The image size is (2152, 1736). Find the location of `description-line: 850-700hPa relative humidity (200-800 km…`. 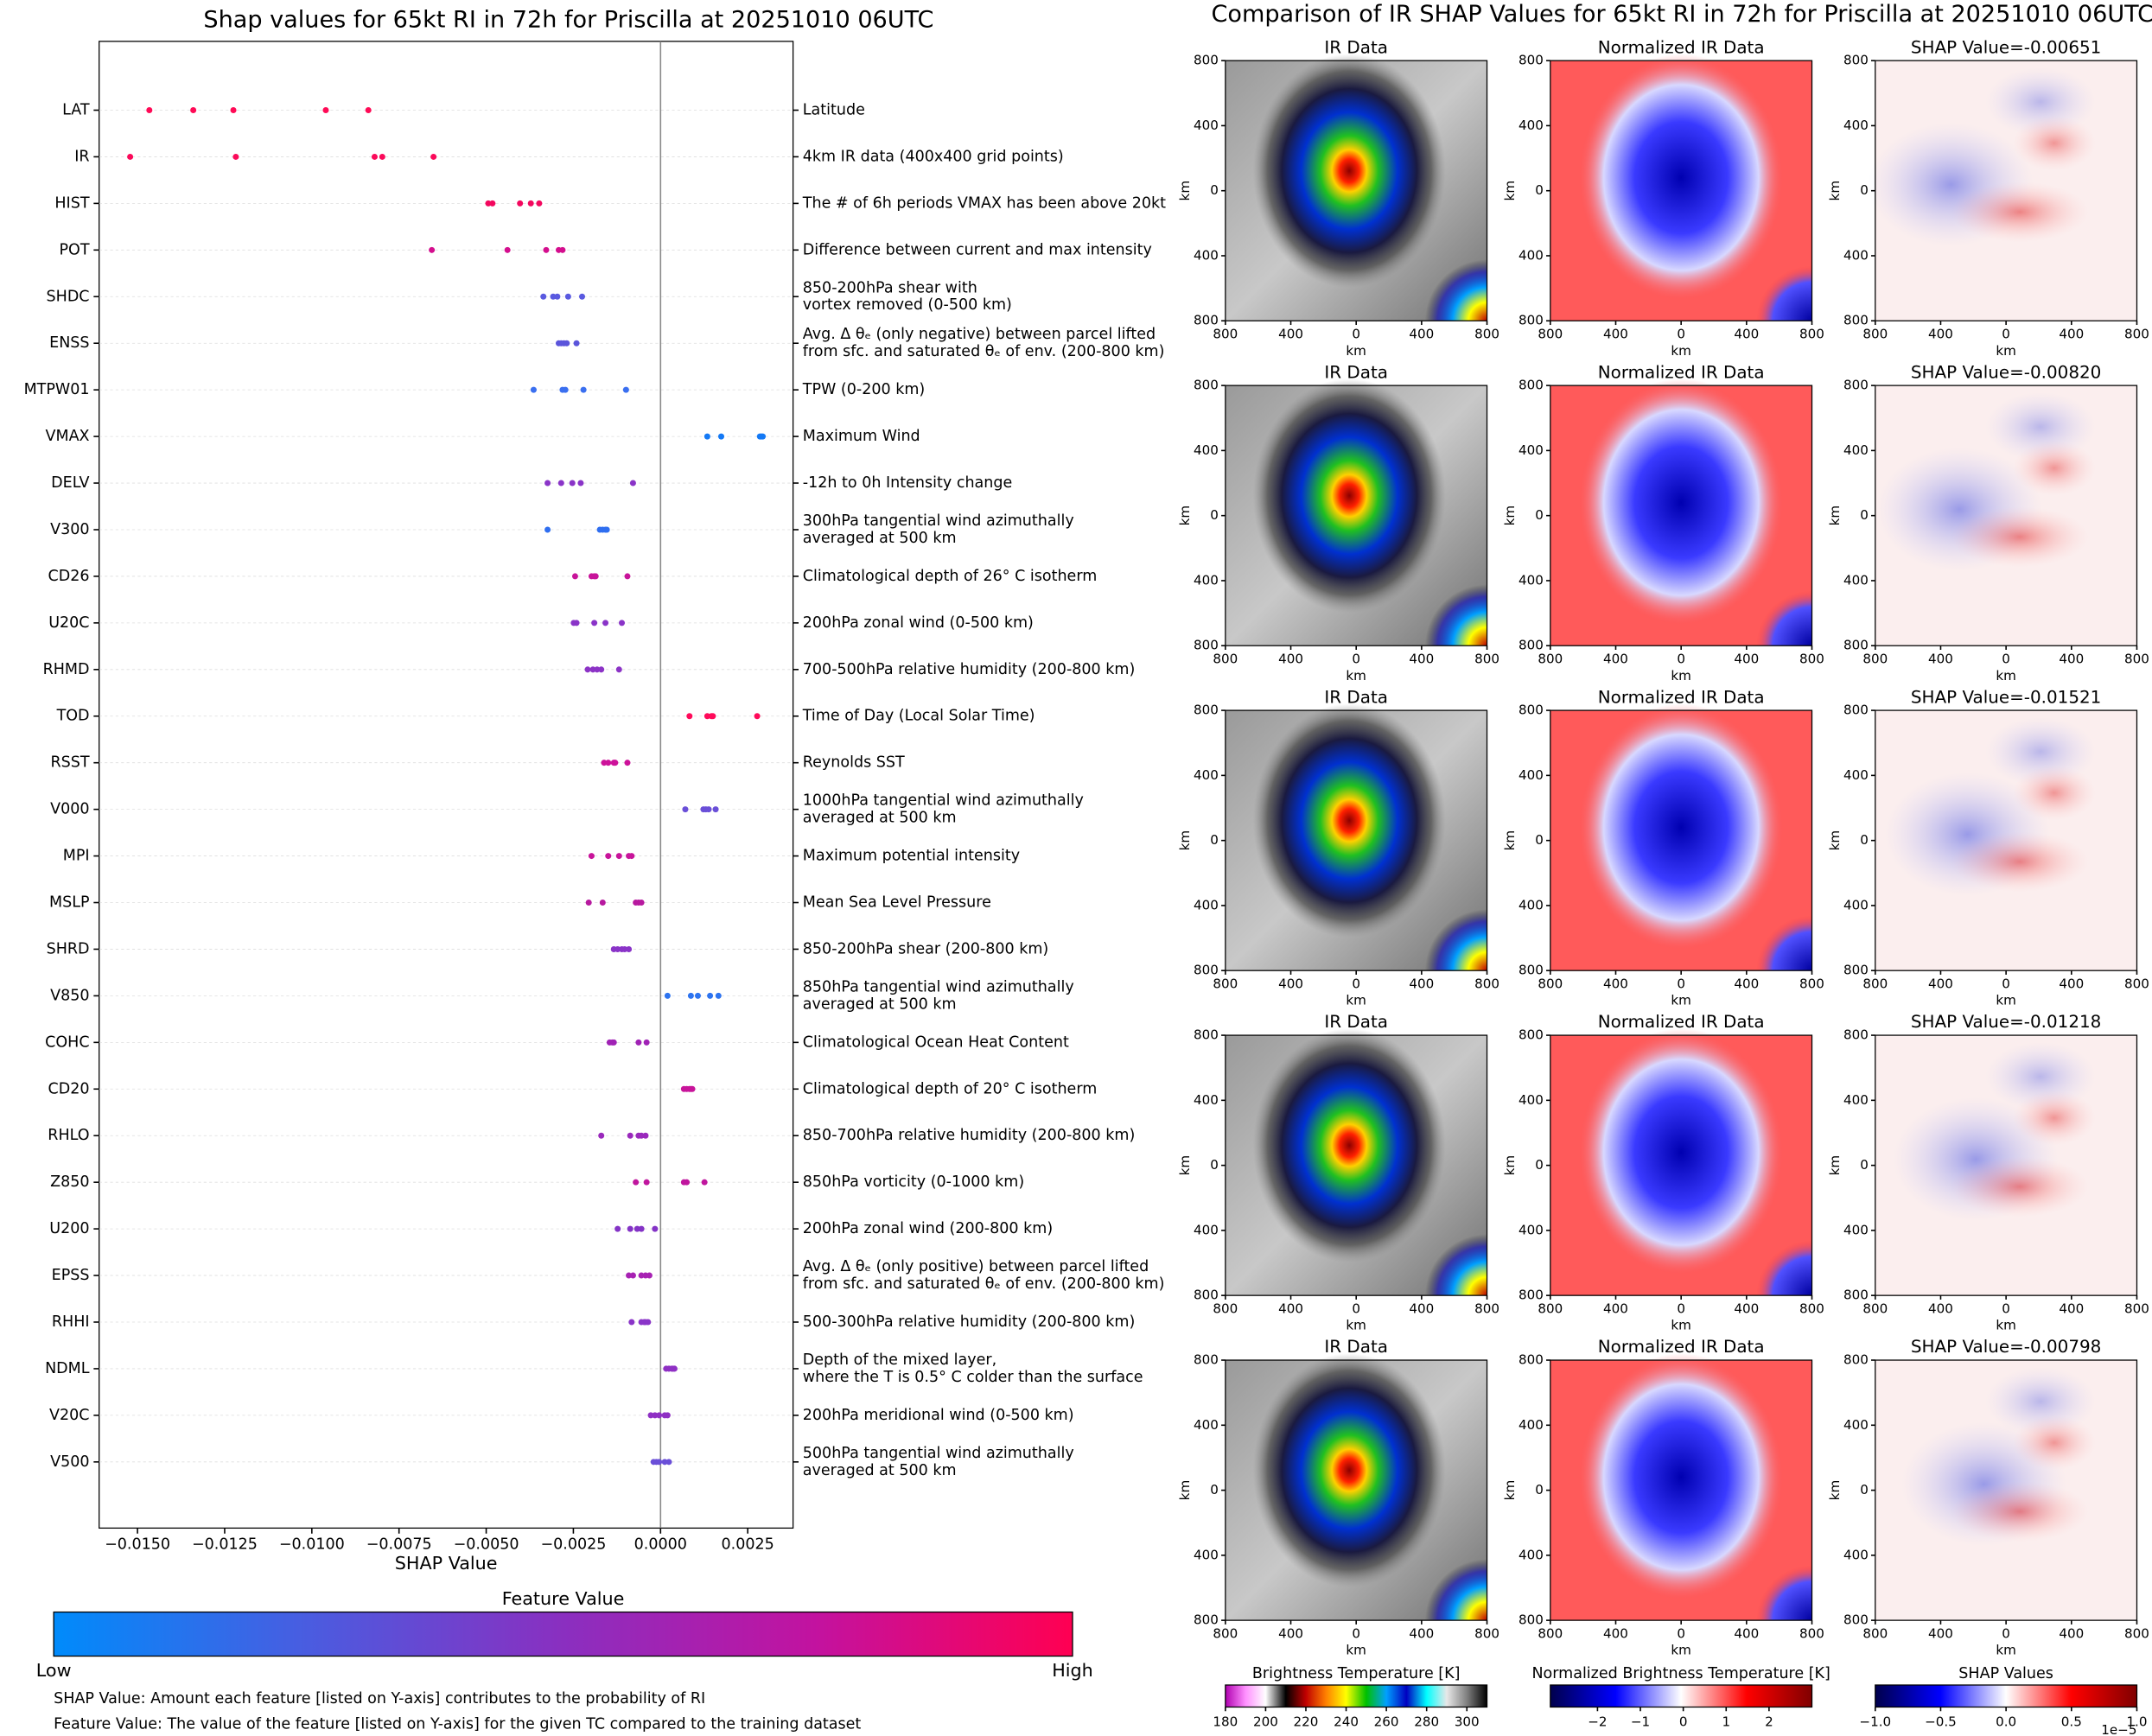

description-line: 850-700hPa relative humidity (200-800 km… is located at coordinates (969, 1135).